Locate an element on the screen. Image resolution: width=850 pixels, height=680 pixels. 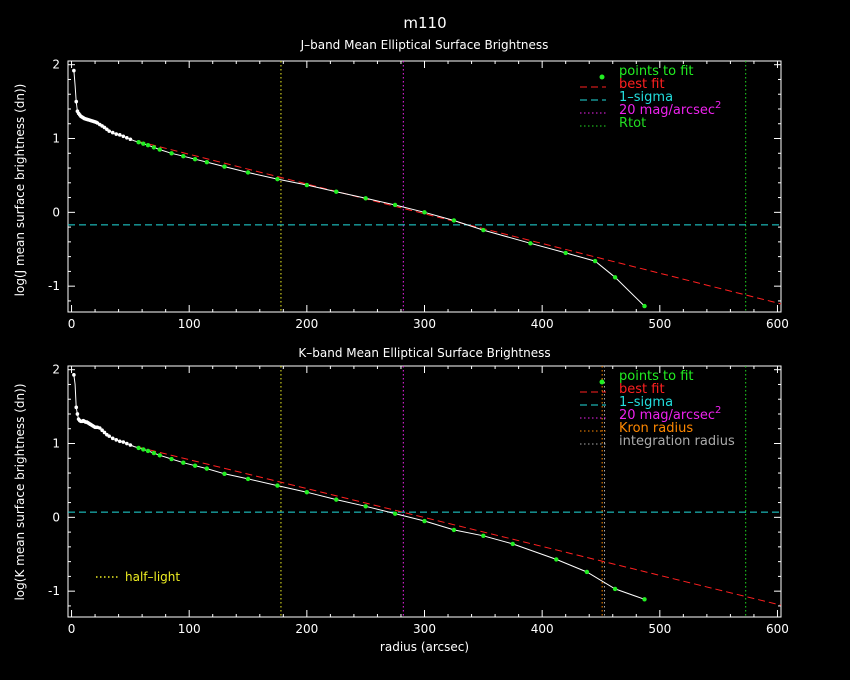
y-axis-label: log(K mean surface brightness (dn)) is located at coordinates (20, 491).